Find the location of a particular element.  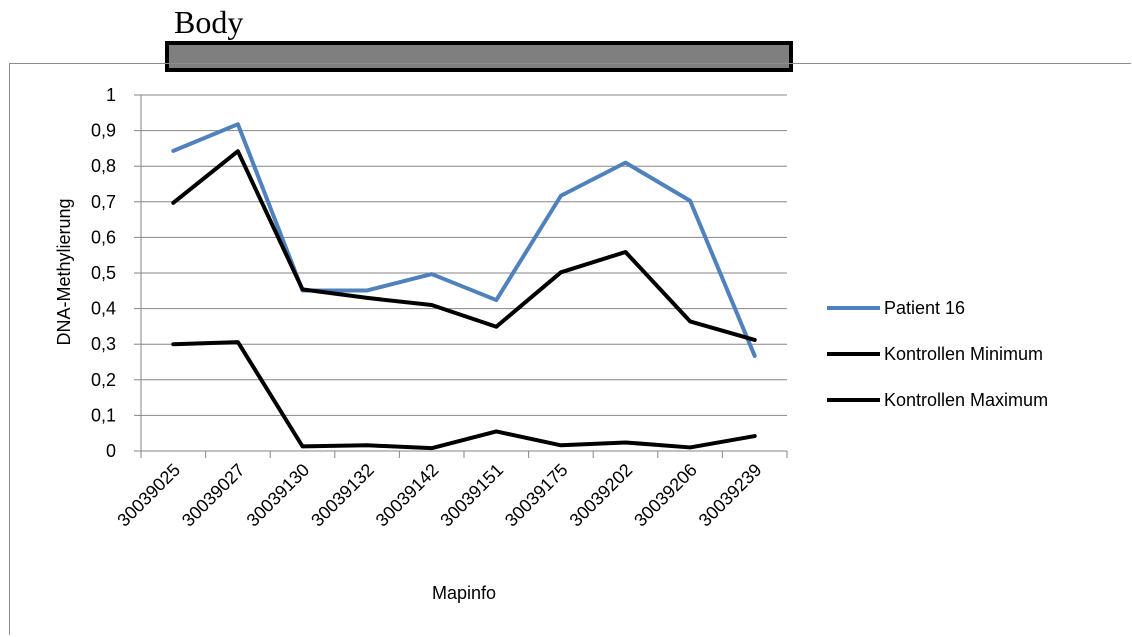

x-tick-label: 30039132 is located at coordinates (342, 495).